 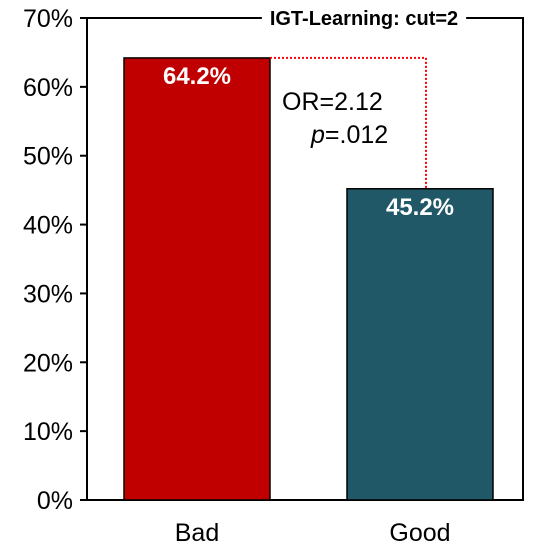 I want to click on y-axis-tick-label: 70%, so click(x=48, y=19).